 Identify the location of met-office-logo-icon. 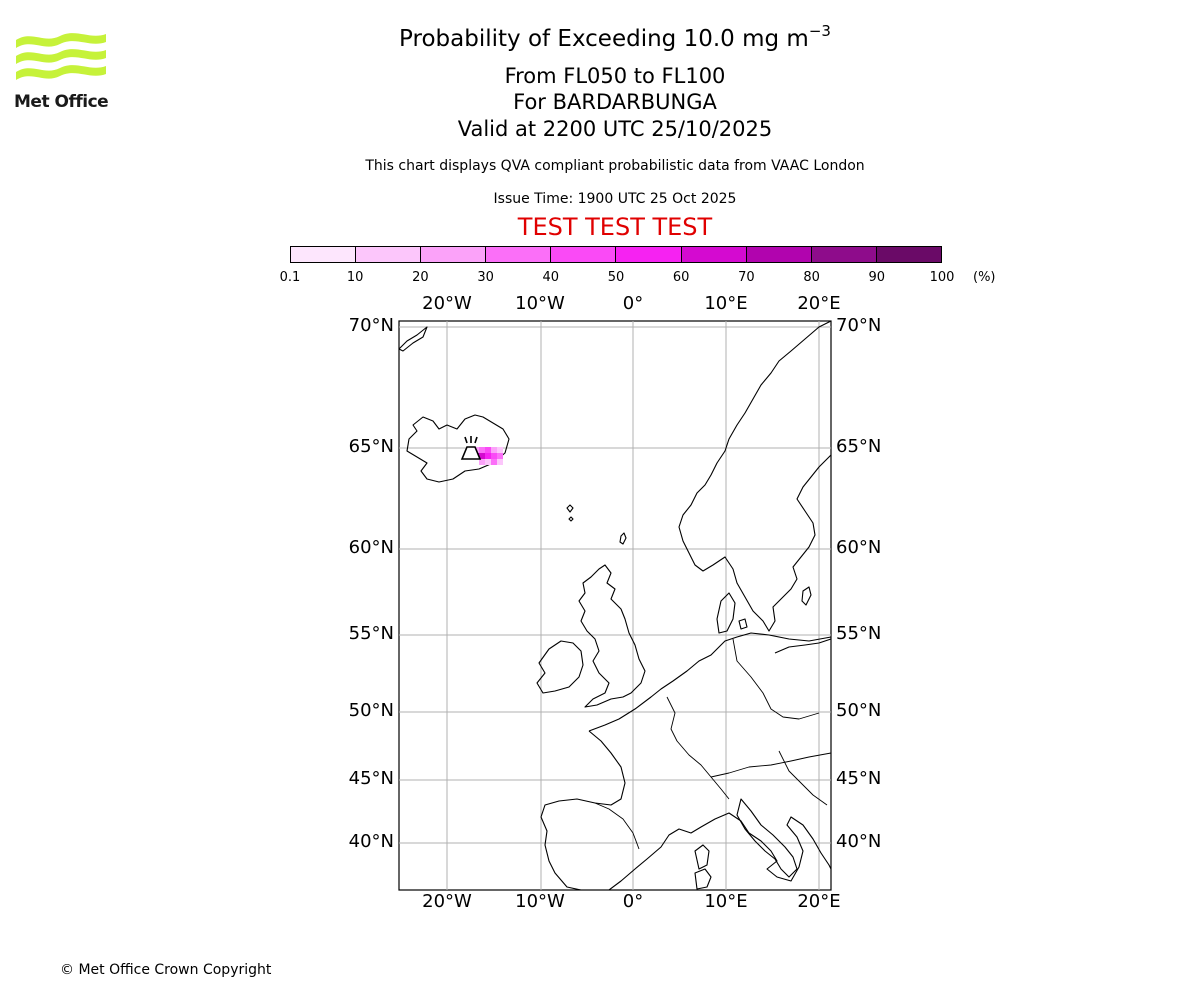
(61, 56).